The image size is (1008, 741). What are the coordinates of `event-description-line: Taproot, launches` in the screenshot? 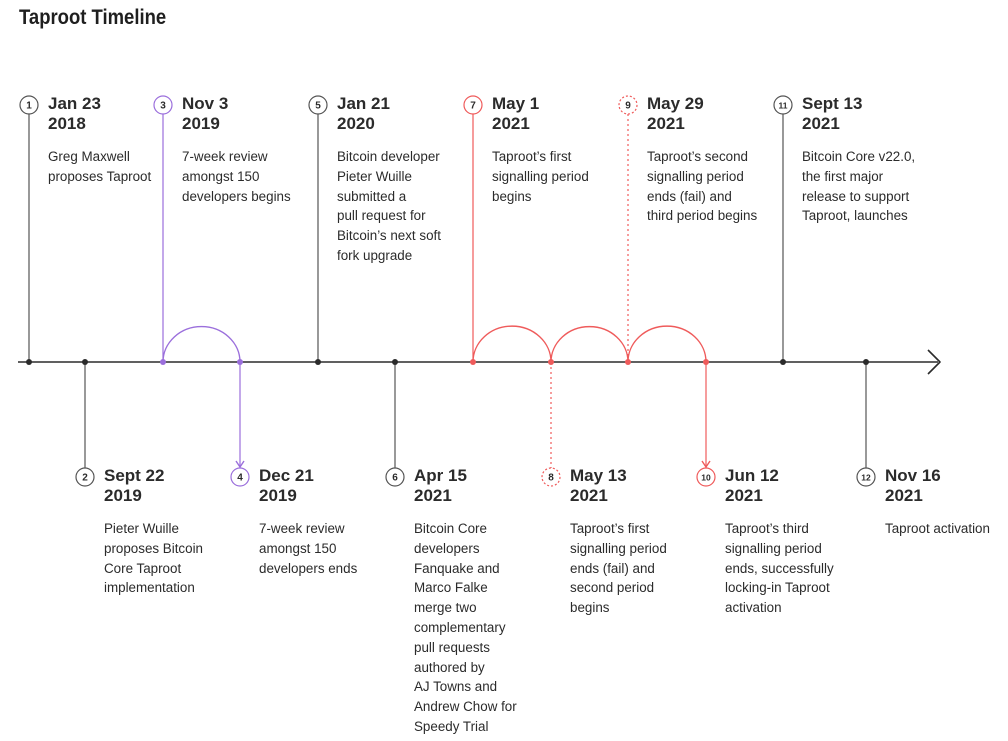 It's located at (855, 216).